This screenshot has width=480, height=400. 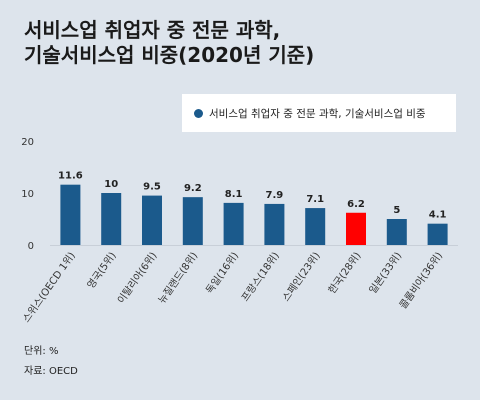 I want to click on x-tick-label: 일본(33위), so click(x=385, y=272).